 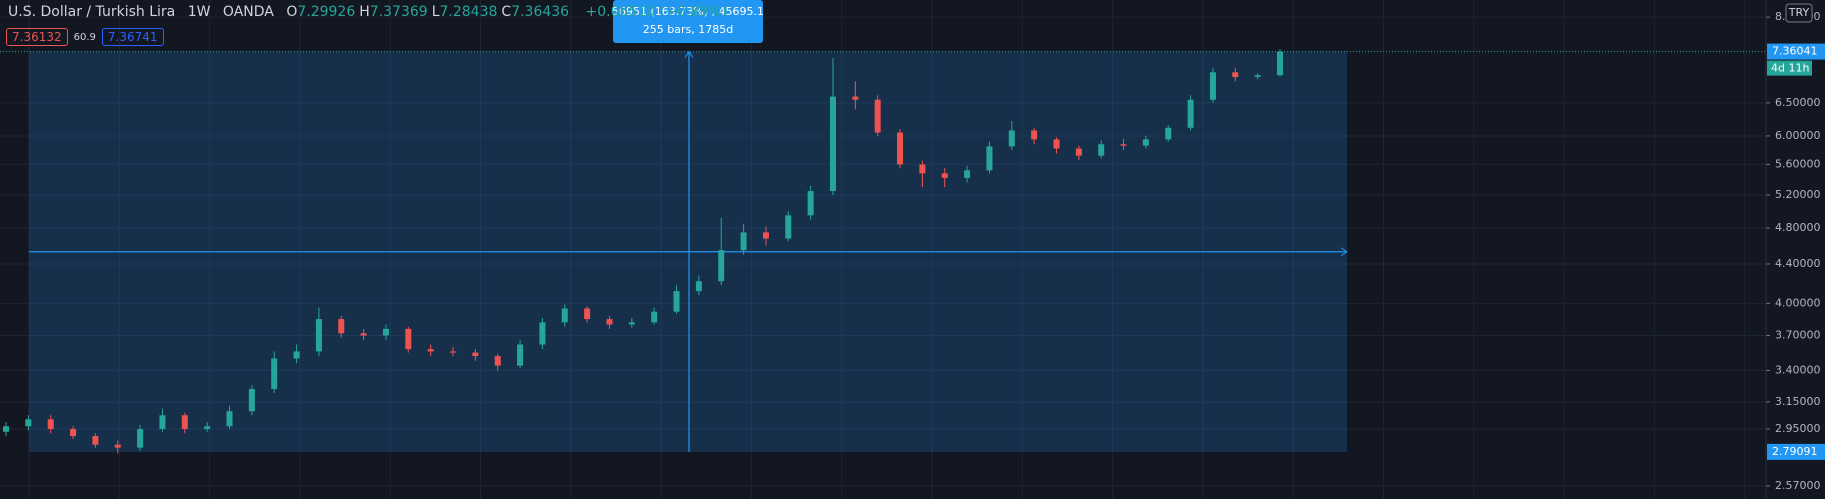 What do you see at coordinates (1798, 335) in the screenshot?
I see `y-tick-label: 3.70000` at bounding box center [1798, 335].